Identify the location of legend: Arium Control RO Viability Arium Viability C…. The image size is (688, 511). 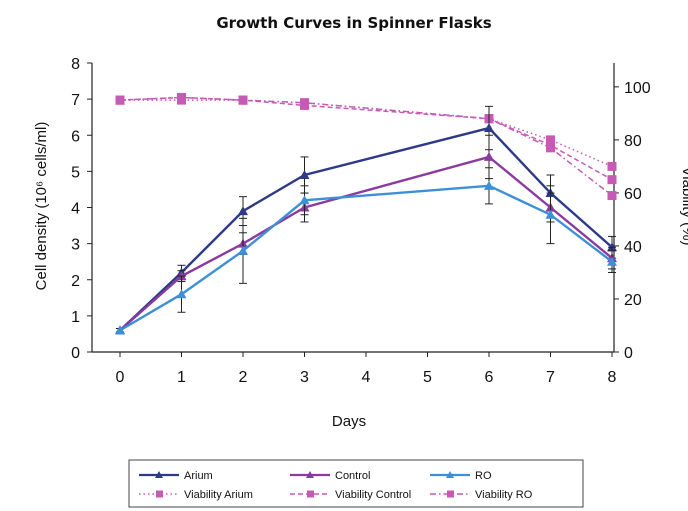
(356, 483).